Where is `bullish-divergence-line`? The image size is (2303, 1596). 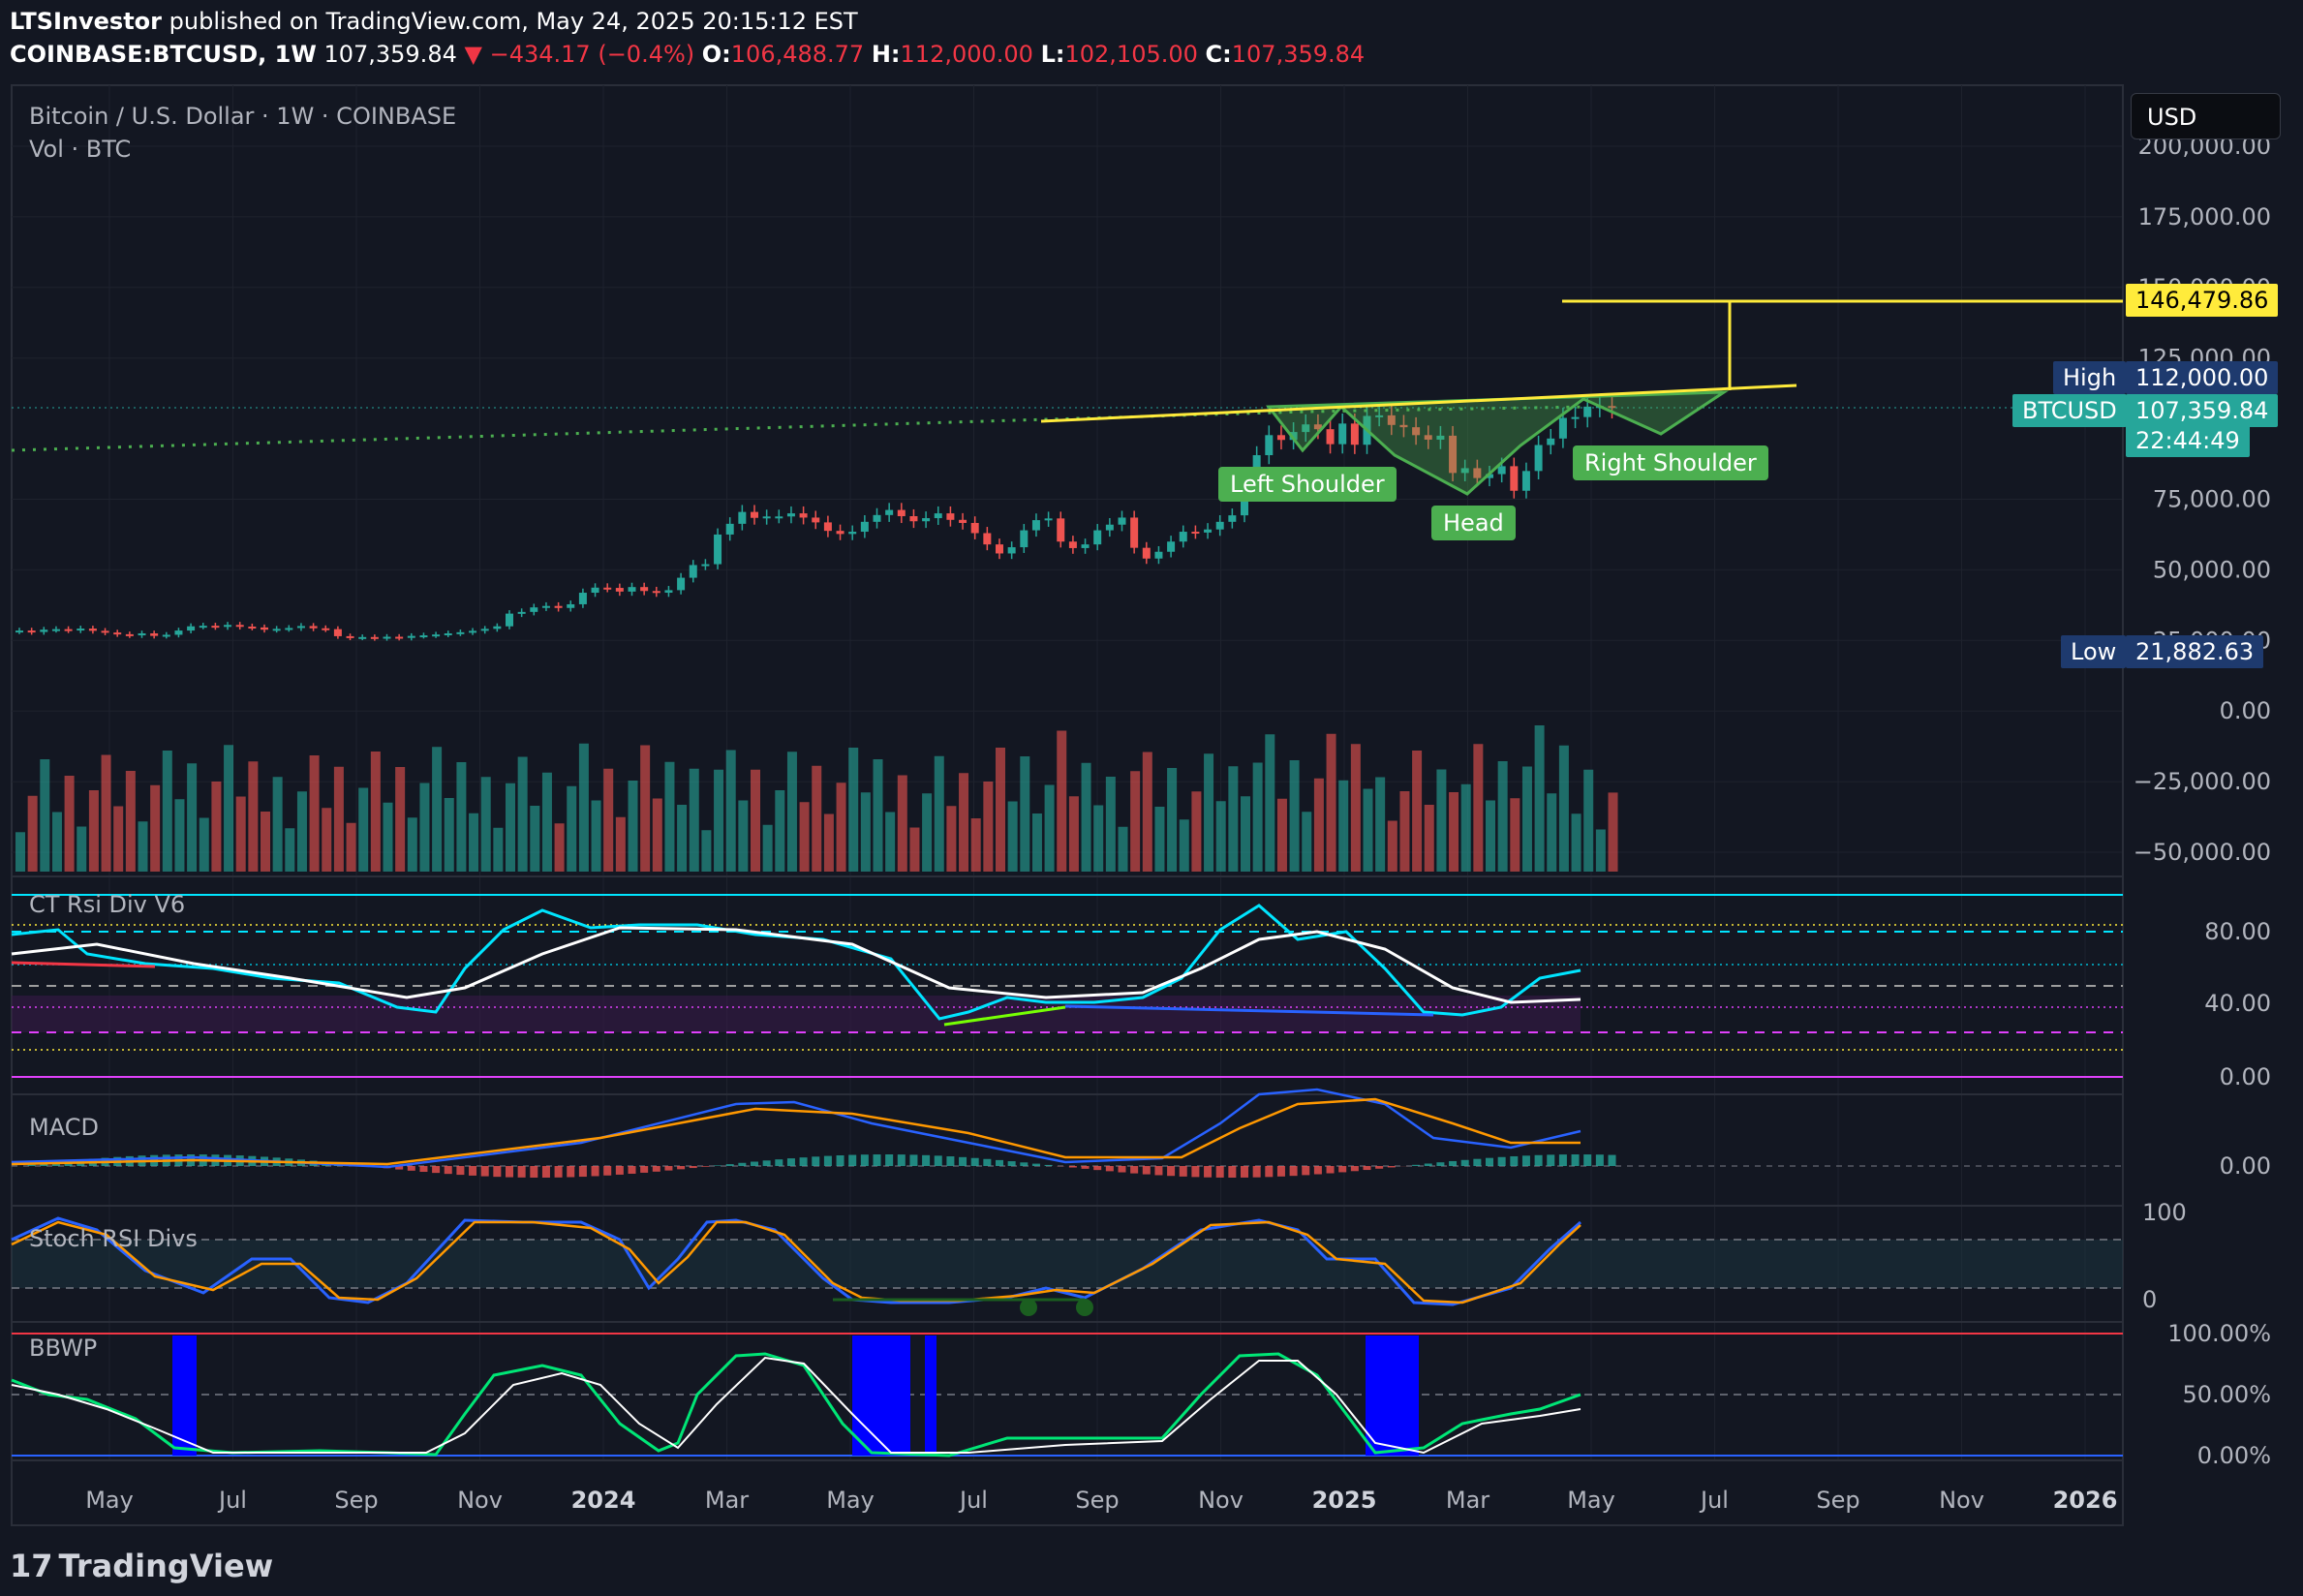 bullish-divergence-line is located at coordinates (1004, 1016).